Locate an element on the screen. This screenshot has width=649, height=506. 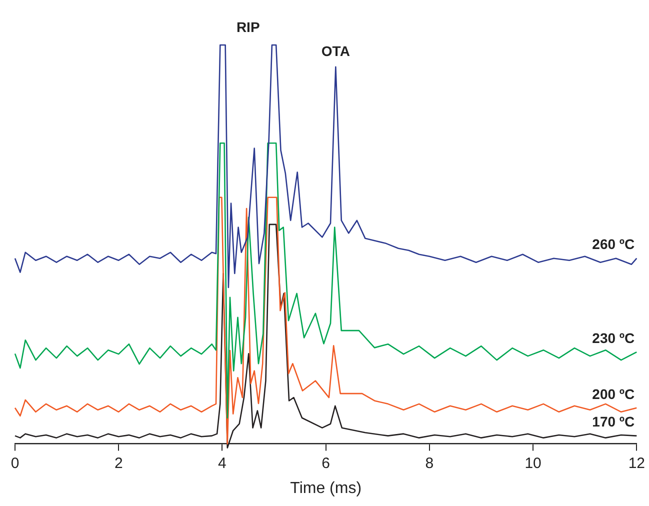
x-tick-label: 0 is located at coordinates (15, 463).